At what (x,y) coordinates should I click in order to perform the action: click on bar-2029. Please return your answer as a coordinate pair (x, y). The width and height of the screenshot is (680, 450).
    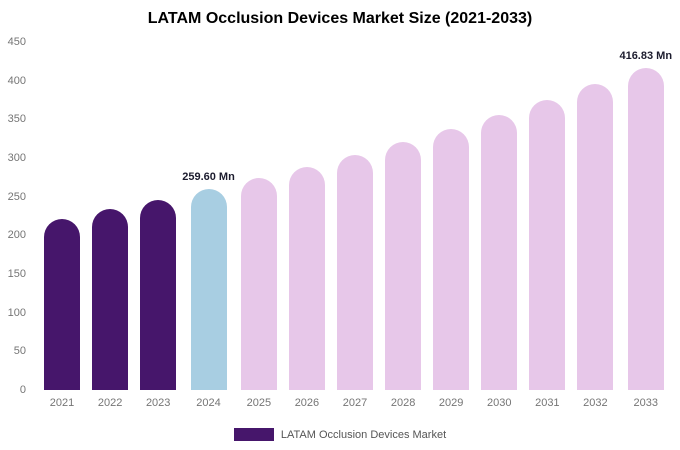
    Looking at the image, I should click on (451, 259).